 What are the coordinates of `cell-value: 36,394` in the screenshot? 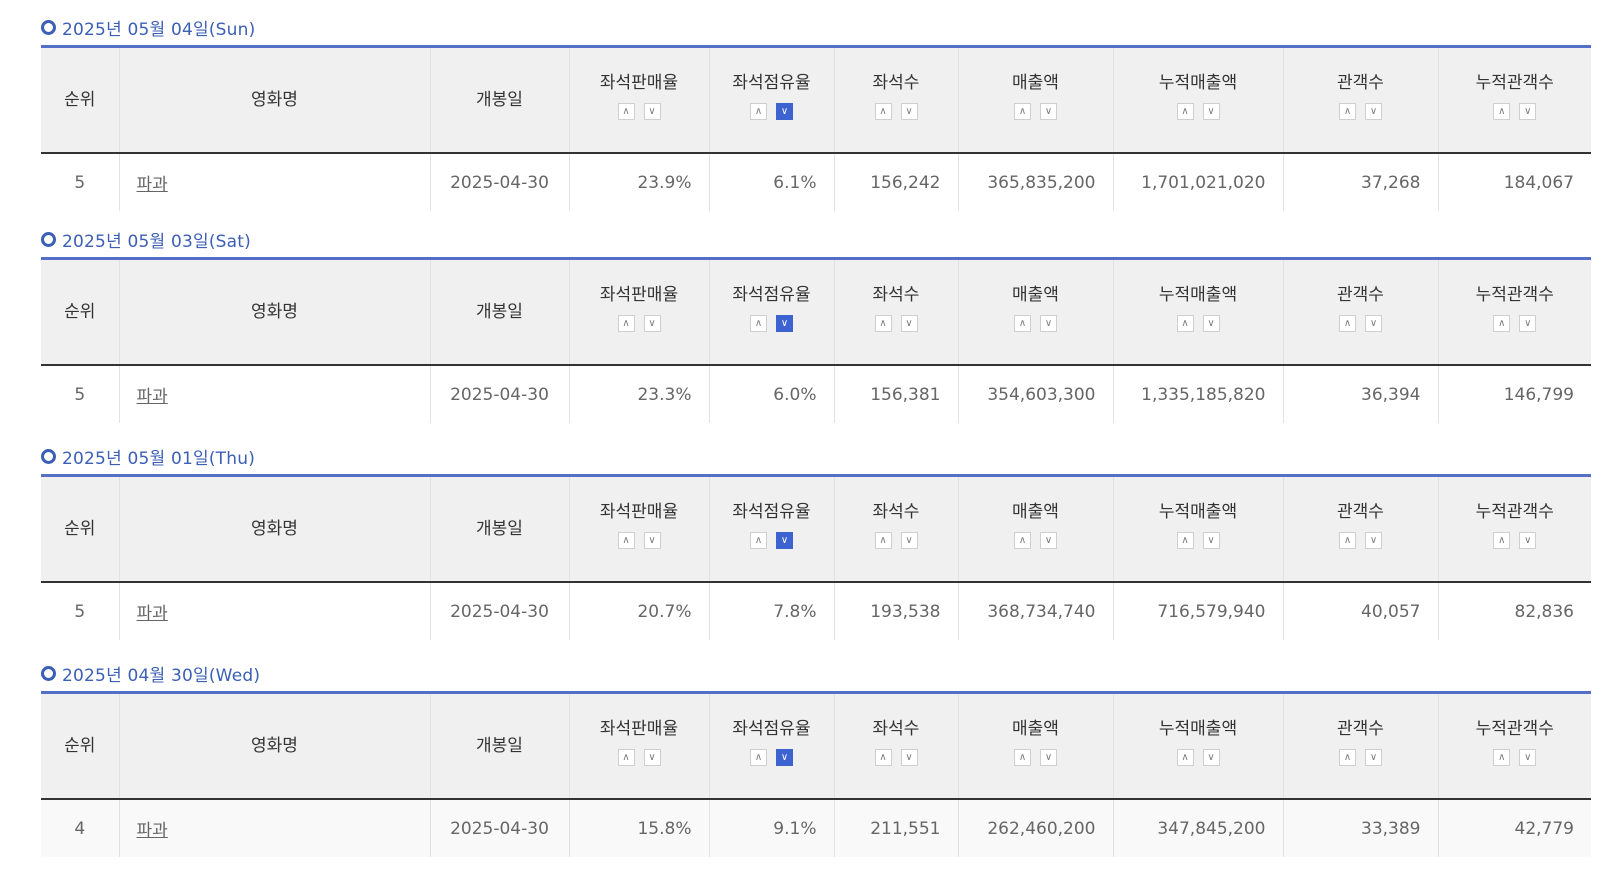 It's located at (1391, 394).